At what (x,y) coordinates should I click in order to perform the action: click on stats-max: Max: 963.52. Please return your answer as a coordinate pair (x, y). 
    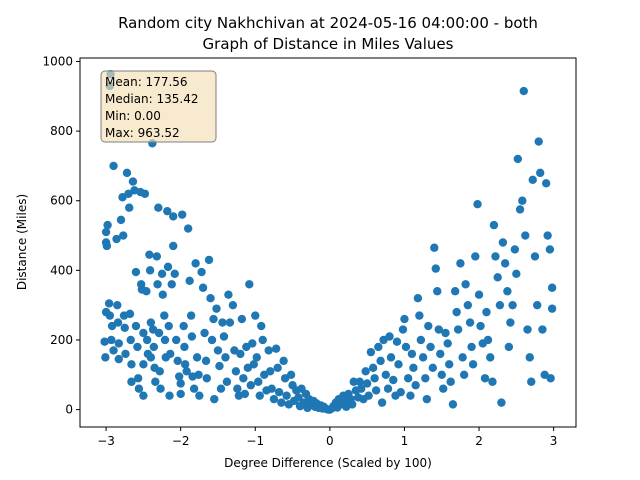
    Looking at the image, I should click on (142, 133).